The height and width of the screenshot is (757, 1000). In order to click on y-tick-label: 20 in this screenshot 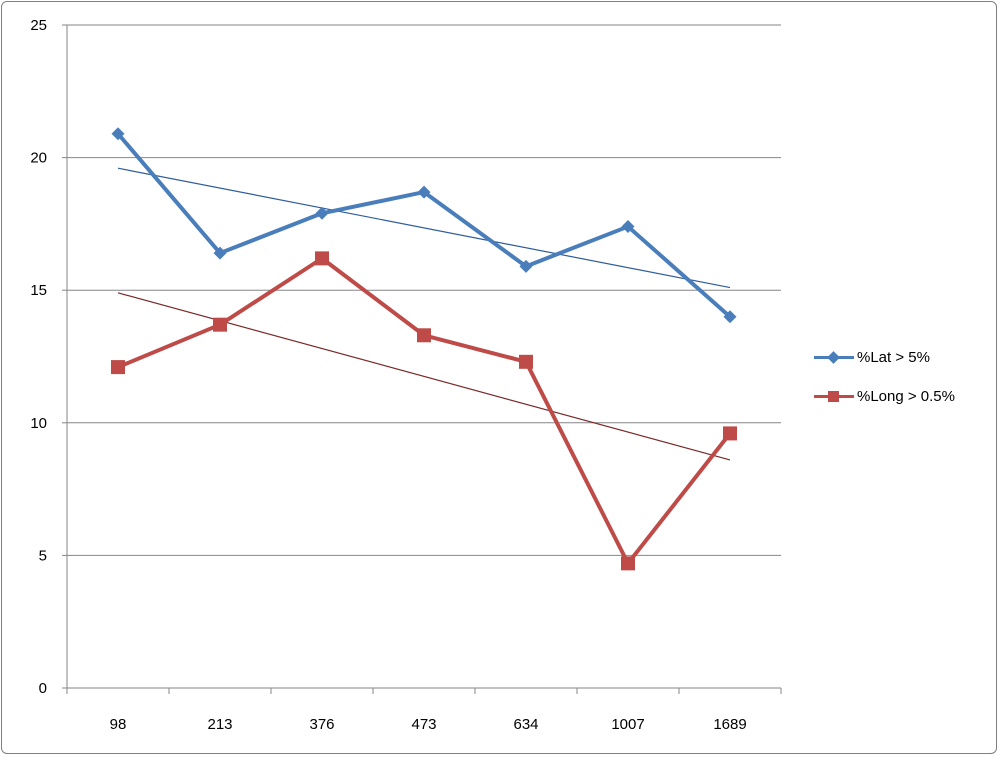, I will do `click(38, 158)`.